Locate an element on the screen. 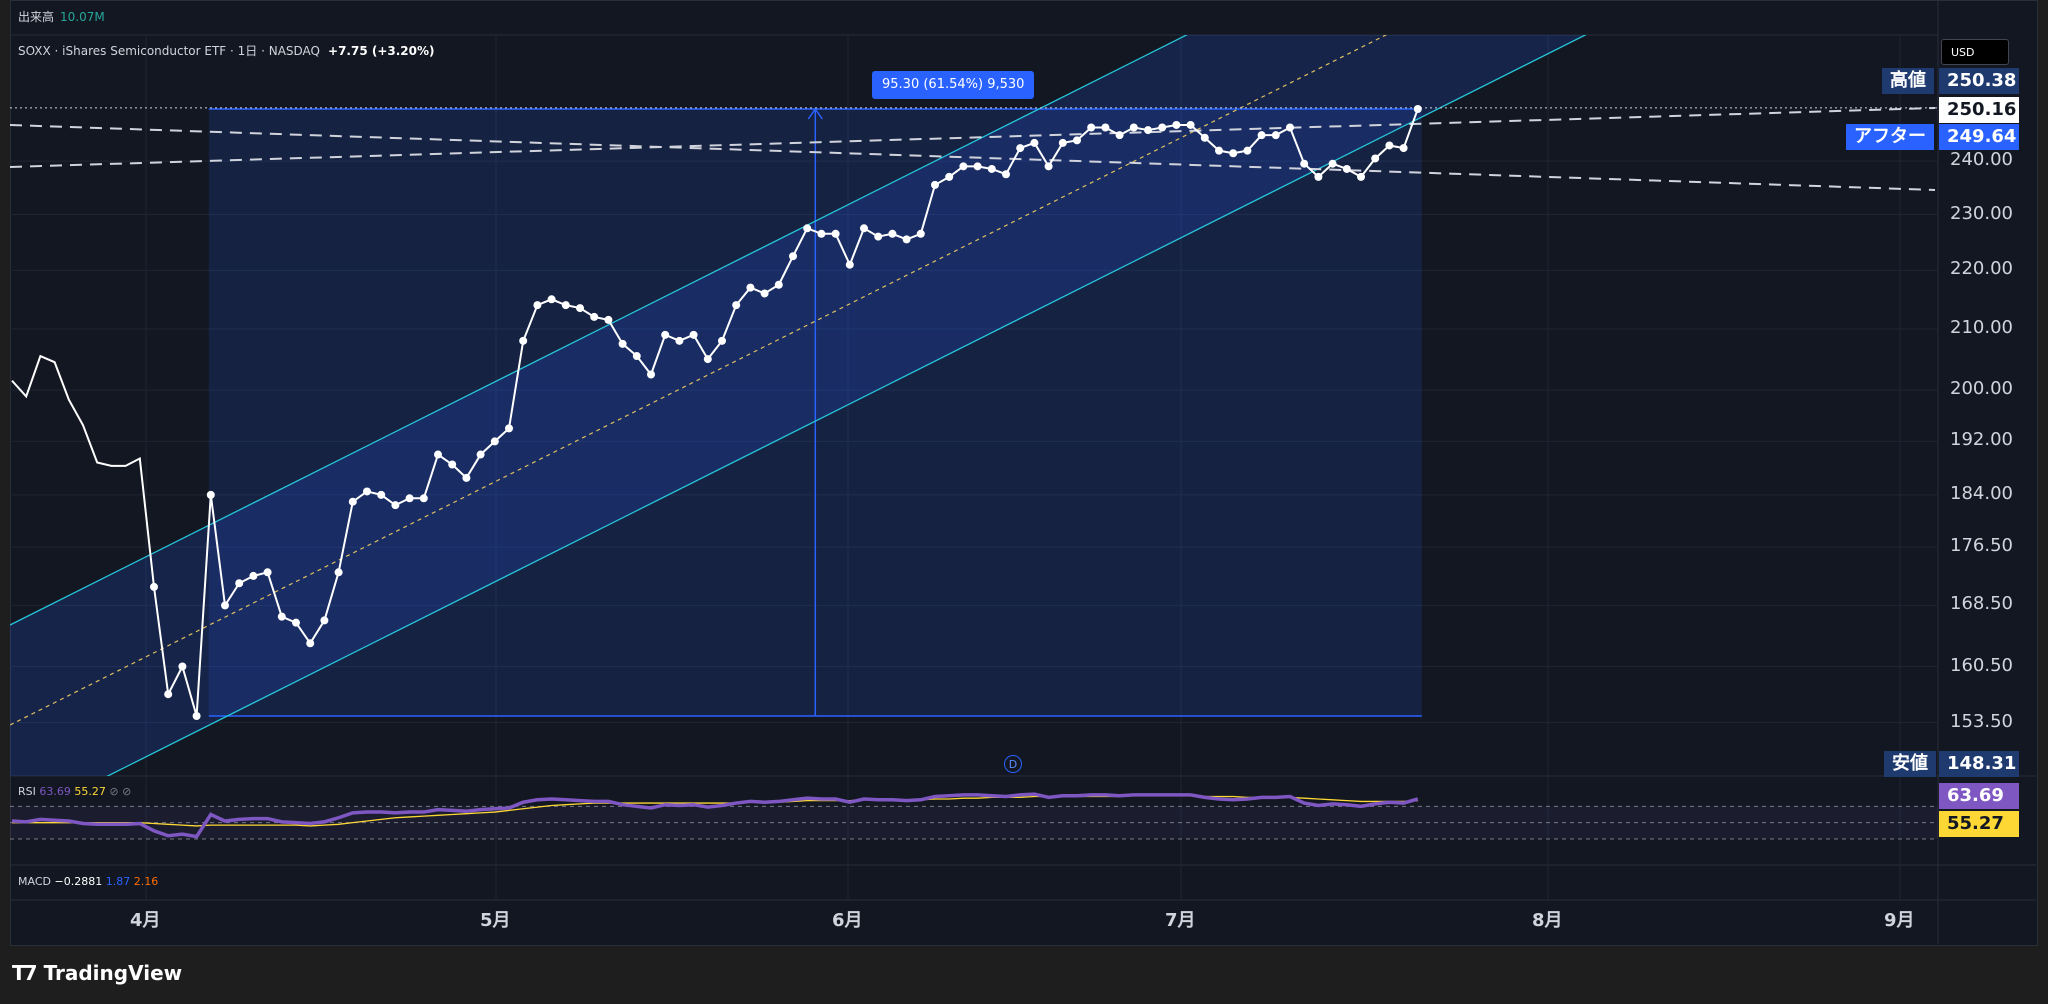  price-tick-label: 168.50 is located at coordinates (1981, 604).